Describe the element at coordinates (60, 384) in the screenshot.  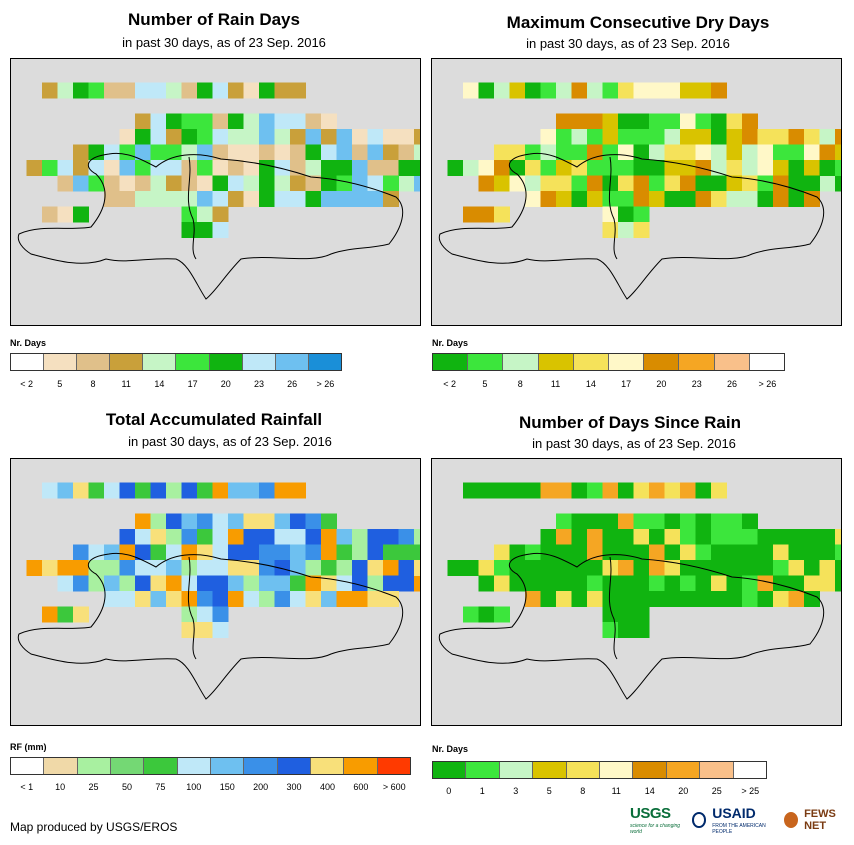
I see `legend-label: 5` at that location.